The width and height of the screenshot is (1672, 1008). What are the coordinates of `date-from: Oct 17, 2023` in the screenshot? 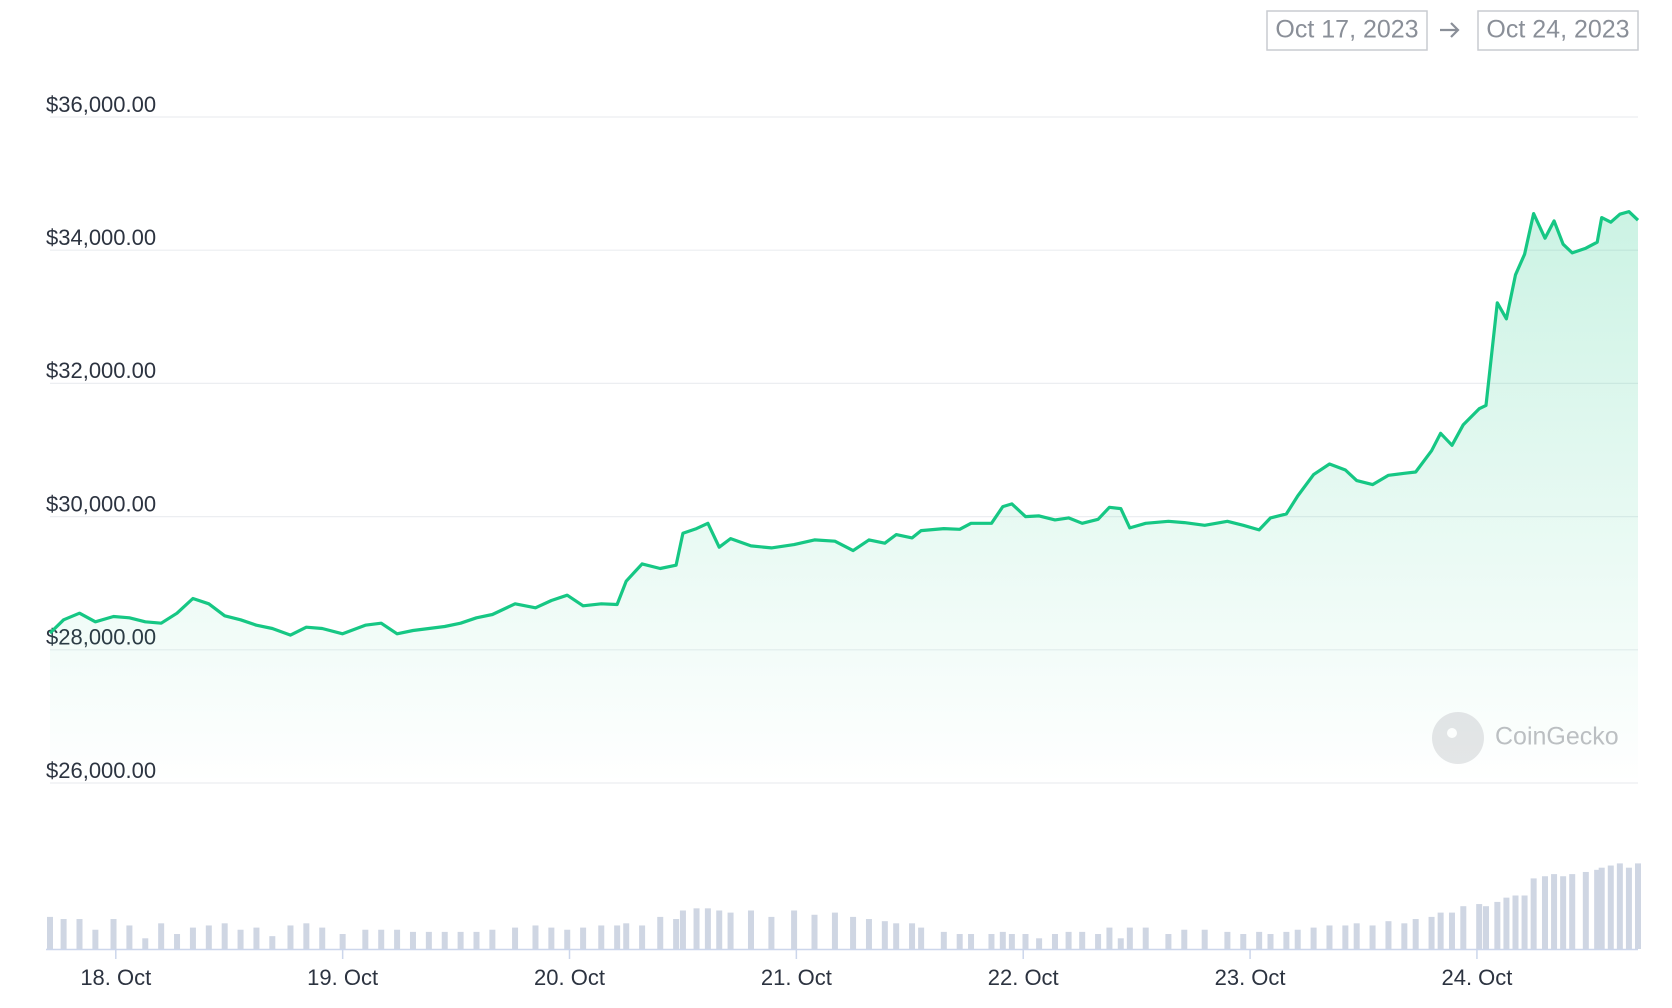 It's located at (1346, 30).